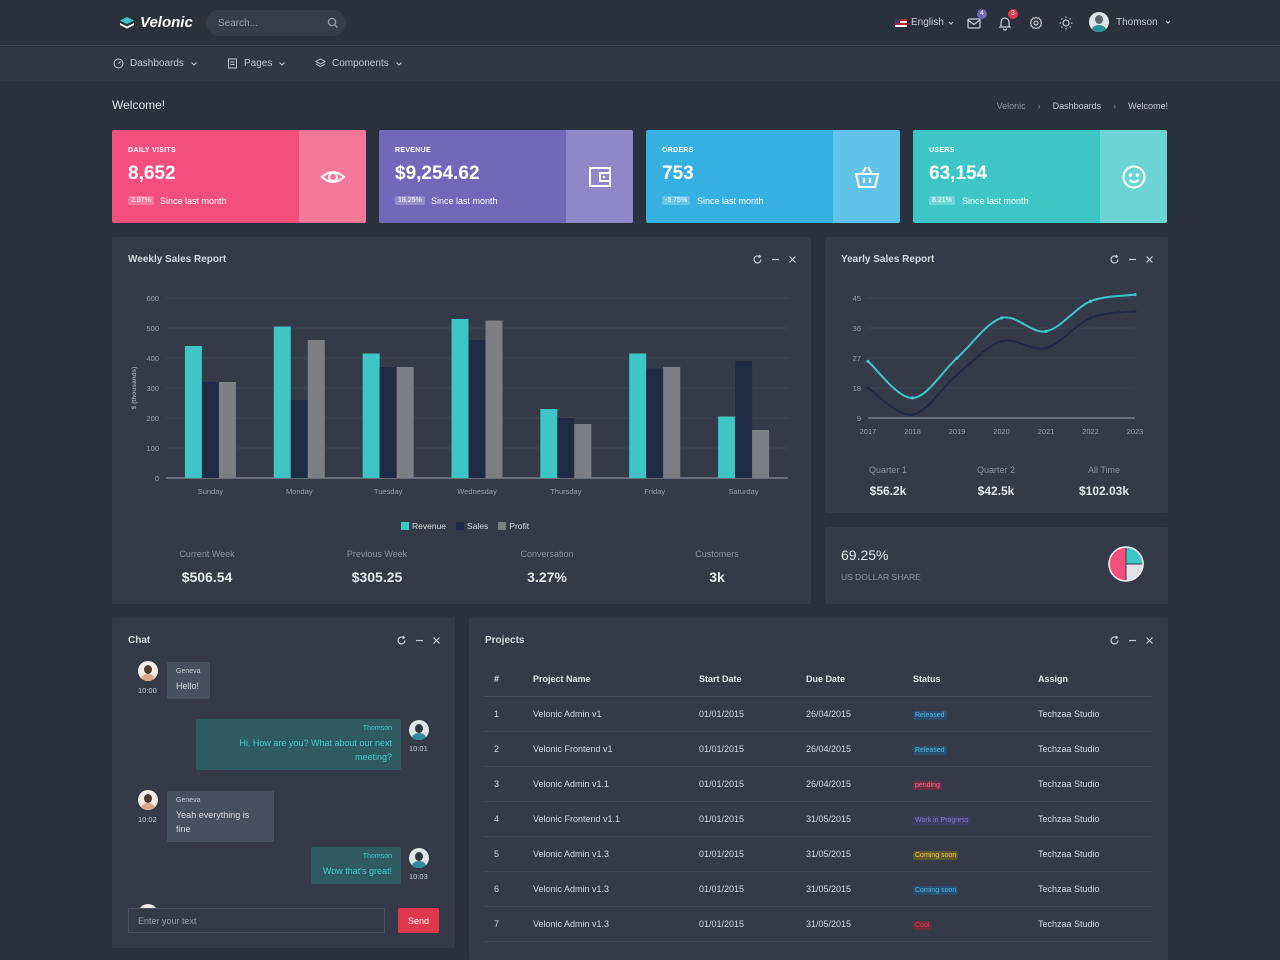 The image size is (1280, 960). Describe the element at coordinates (513, 526) in the screenshot. I see `legend-item: Profit` at that location.